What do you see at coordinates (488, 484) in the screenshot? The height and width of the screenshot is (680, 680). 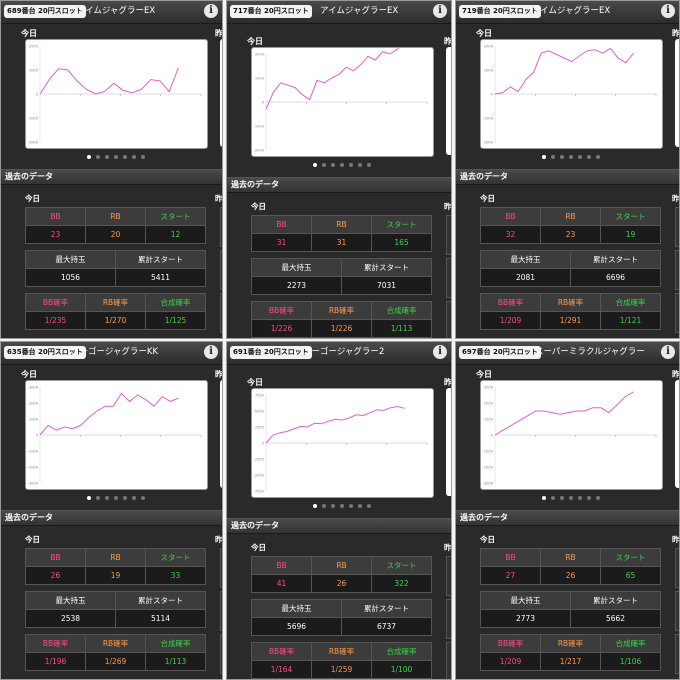 I see `y-tick-label: -3000` at bounding box center [488, 484].